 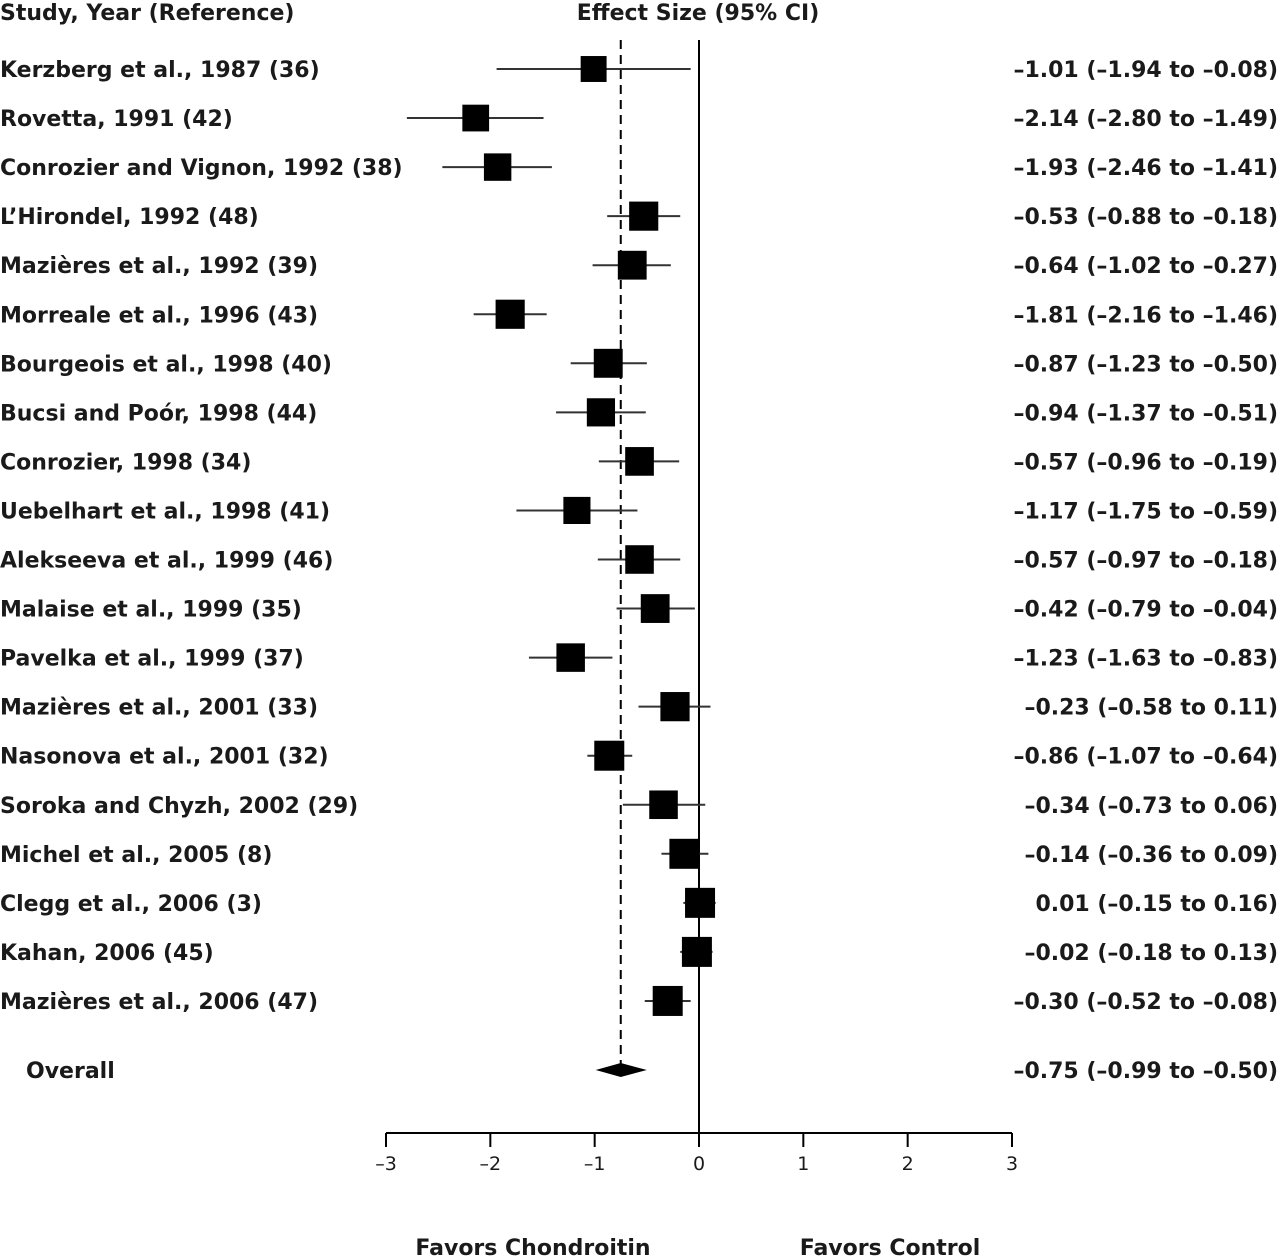 I want to click on study-label: Nasonova et al., 2001 (32), so click(x=164, y=757).